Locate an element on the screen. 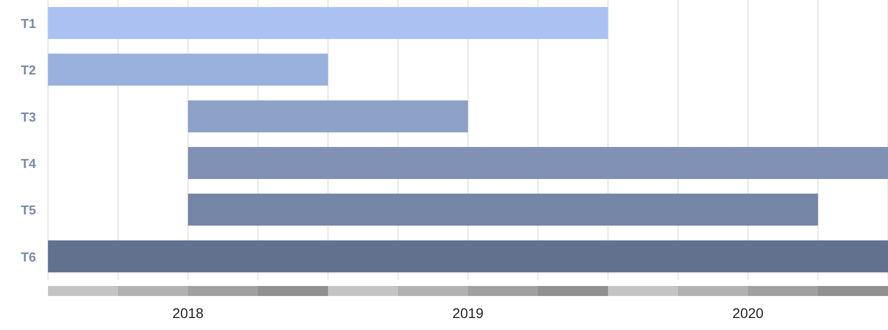  y-tick-label: T6 is located at coordinates (28, 256).